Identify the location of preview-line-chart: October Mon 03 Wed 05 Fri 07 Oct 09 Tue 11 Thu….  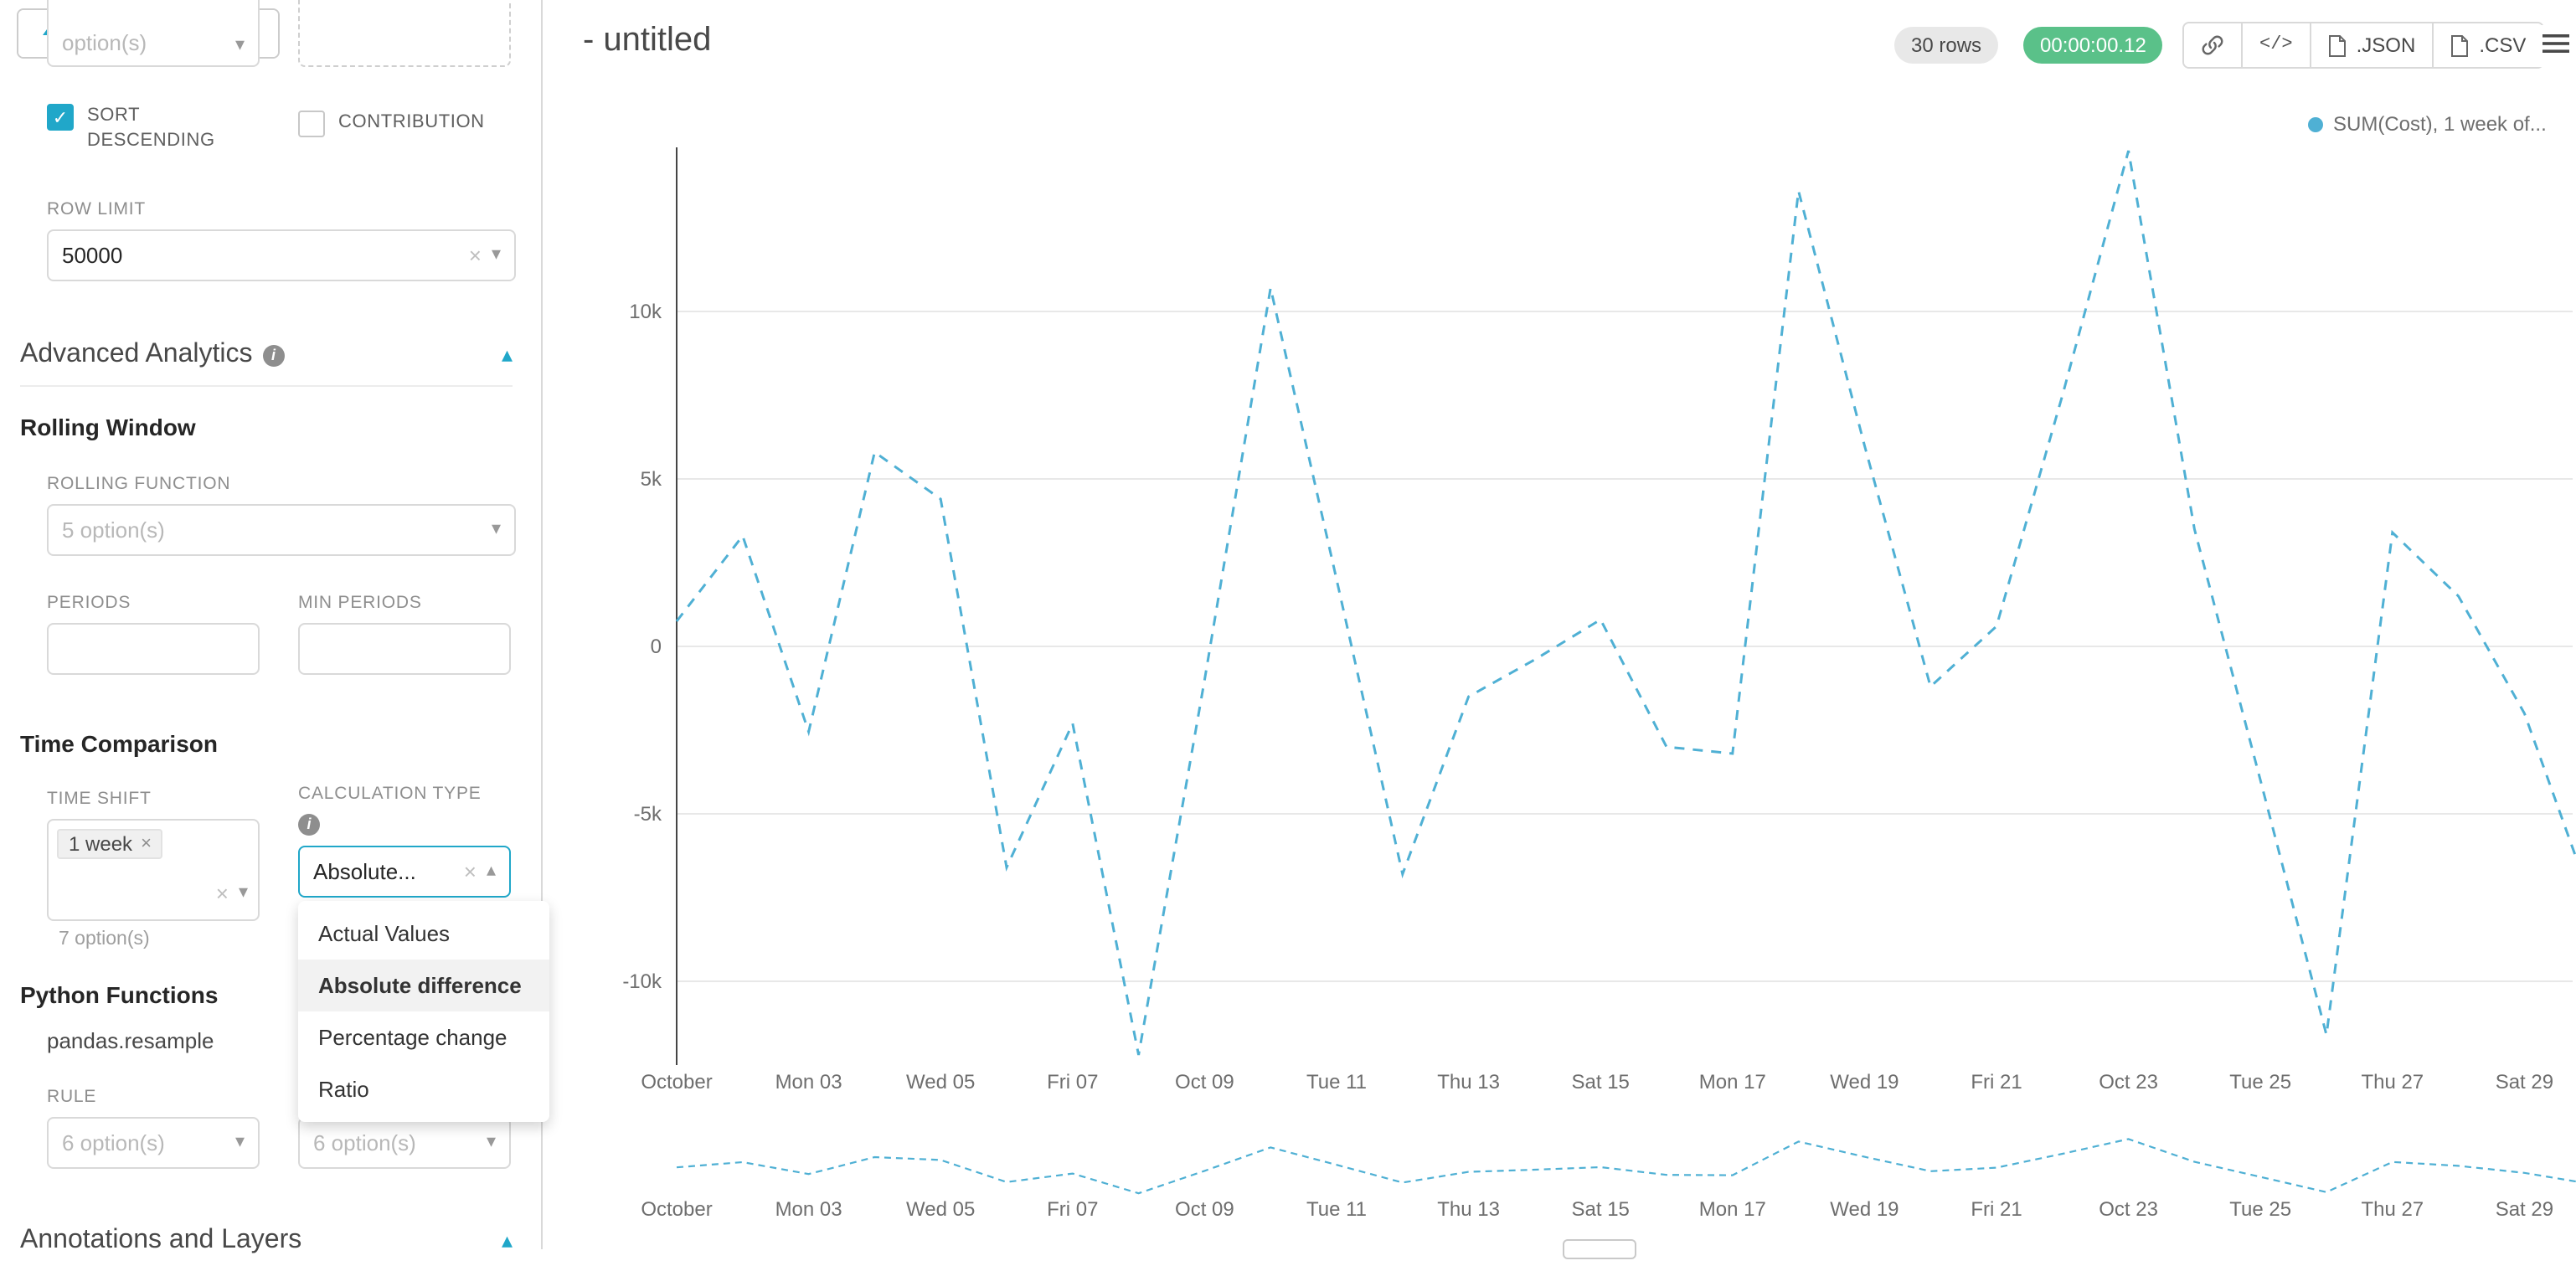
(1559, 1180).